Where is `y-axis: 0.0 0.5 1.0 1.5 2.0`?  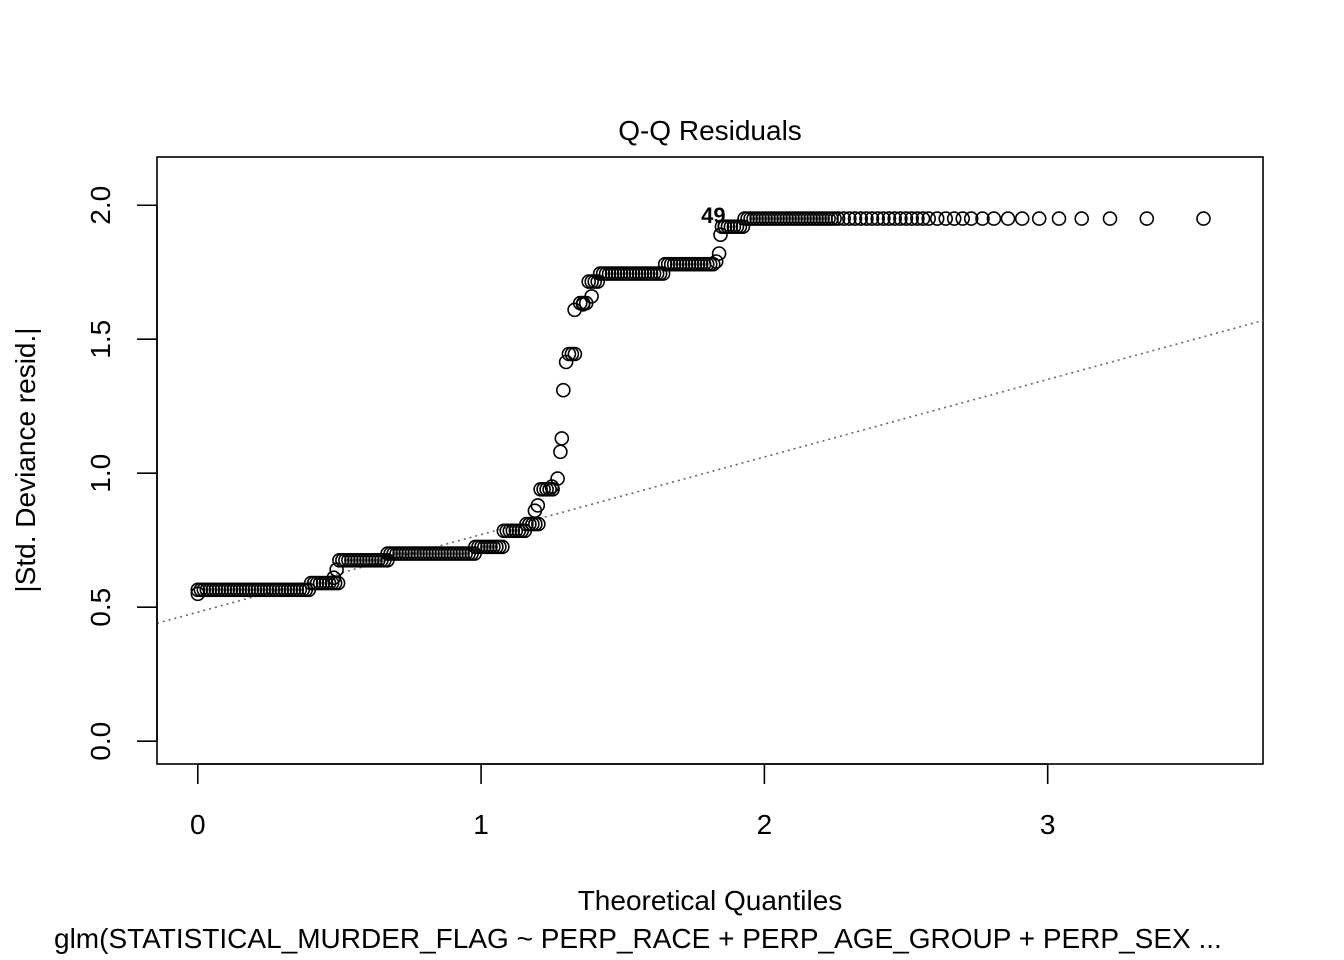 y-axis: 0.0 0.5 1.0 1.5 2.0 is located at coordinates (121, 473).